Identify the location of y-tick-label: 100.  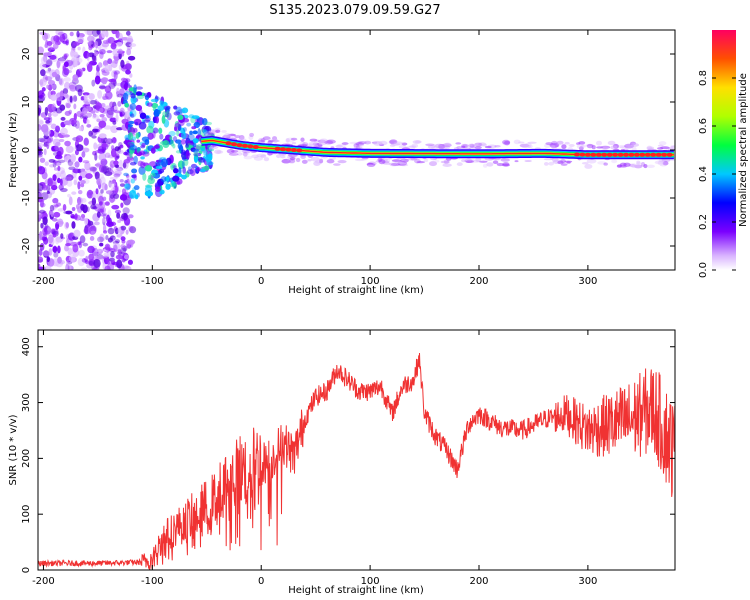
(26, 514).